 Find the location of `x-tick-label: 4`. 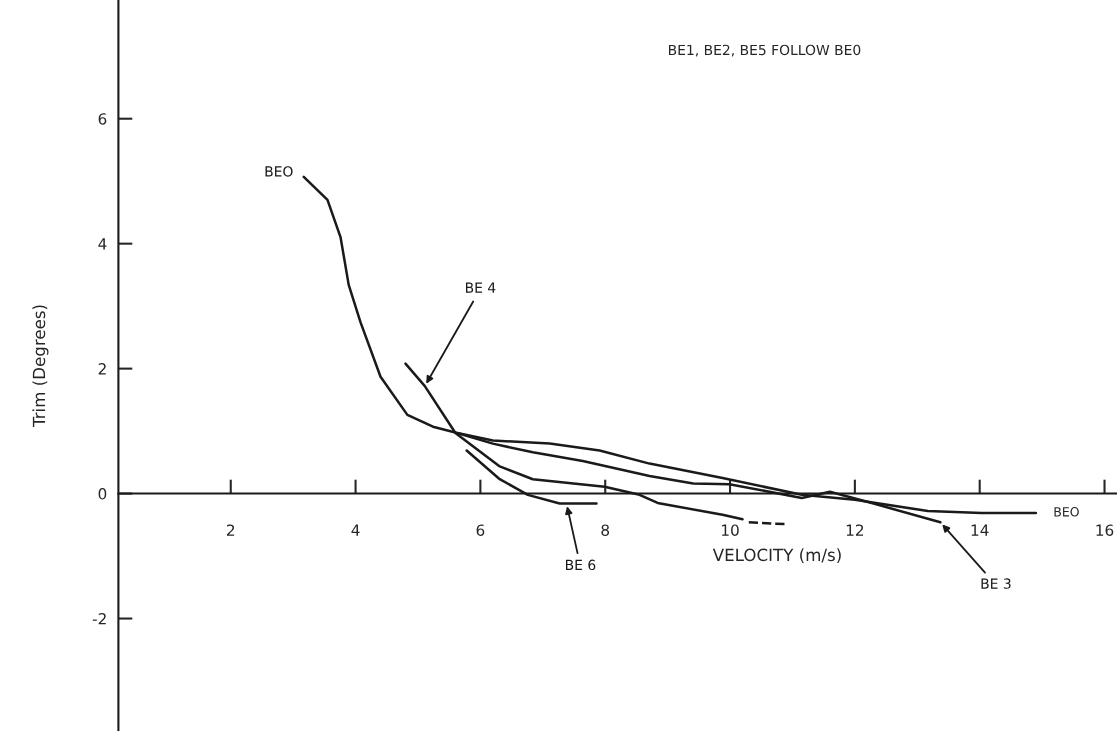

x-tick-label: 4 is located at coordinates (355, 530).